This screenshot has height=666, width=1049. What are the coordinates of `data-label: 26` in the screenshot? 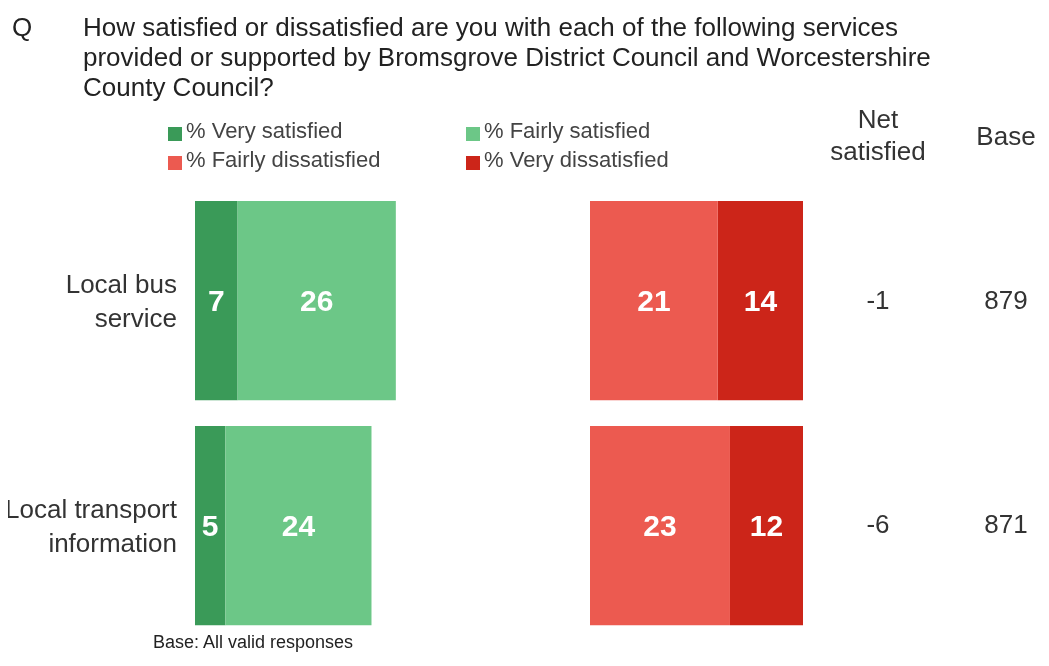 It's located at (317, 301).